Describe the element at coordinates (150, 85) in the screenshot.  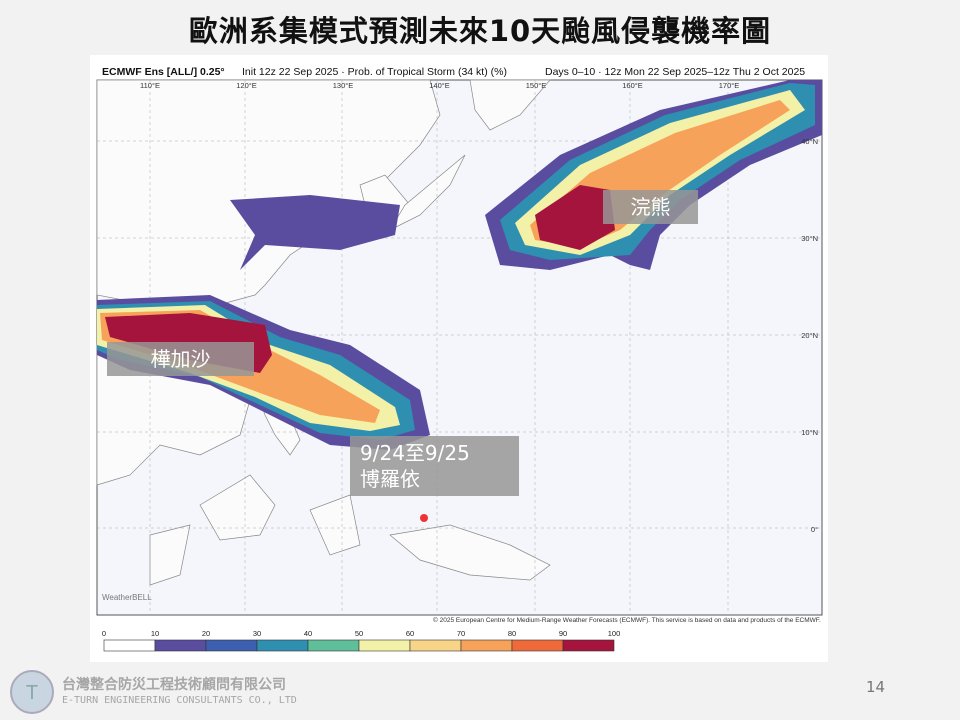
I see `lon-label: 110°E` at that location.